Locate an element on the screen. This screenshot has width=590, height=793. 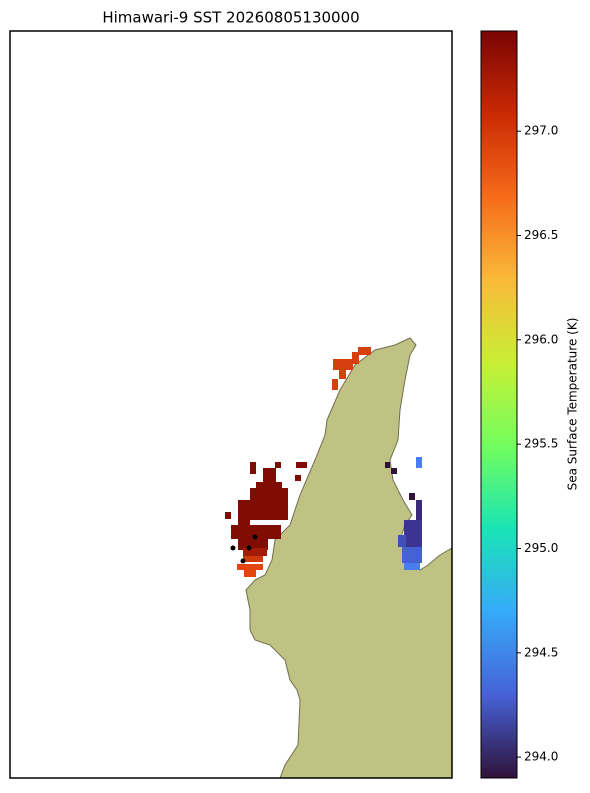
markers is located at coordinates (244, 549).